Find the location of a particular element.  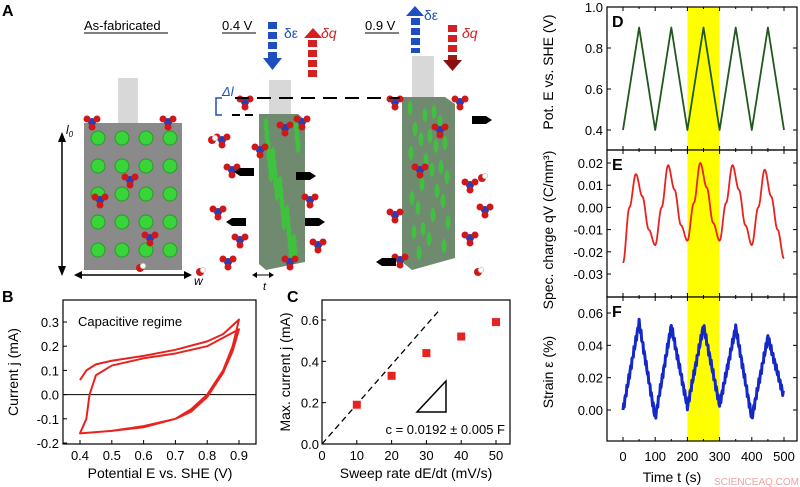

series-line is located at coordinates (703, 213).